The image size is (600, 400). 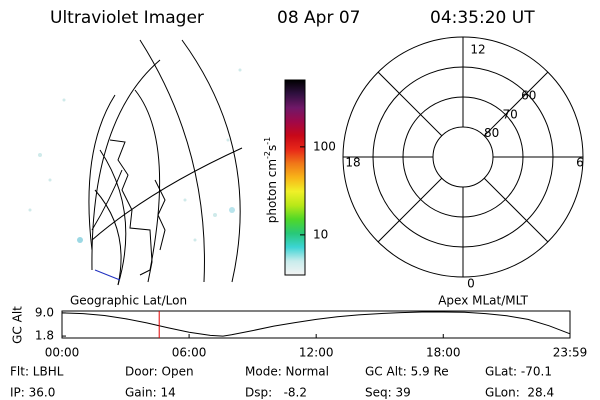 What do you see at coordinates (159, 372) in the screenshot?
I see `info-field: Door: Open` at bounding box center [159, 372].